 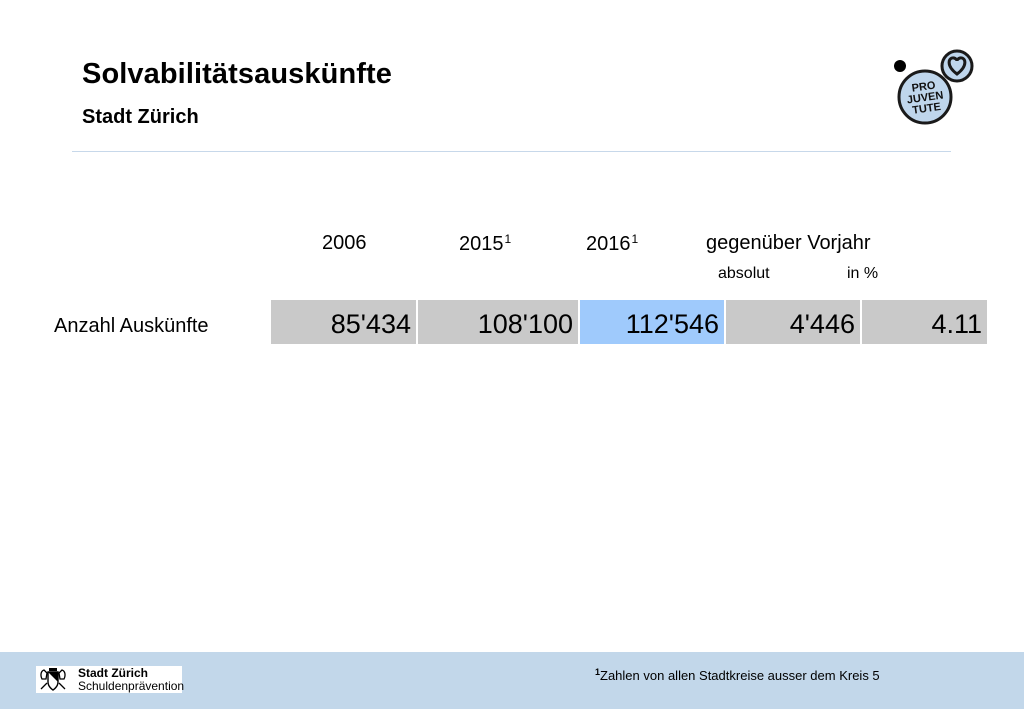 I want to click on column-header-change: gegenüber Vorjahr, so click(x=788, y=243).